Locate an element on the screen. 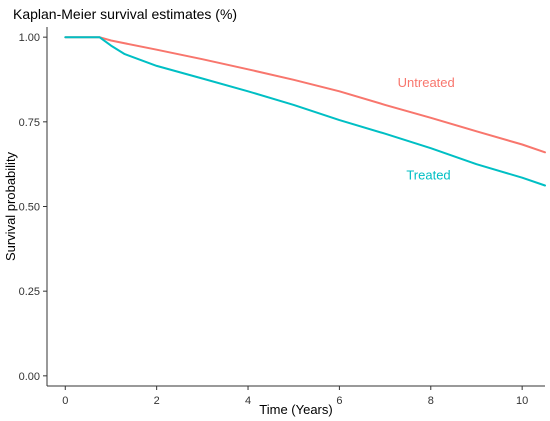 The image size is (550, 421). x-tick-label: 6 is located at coordinates (339, 401).